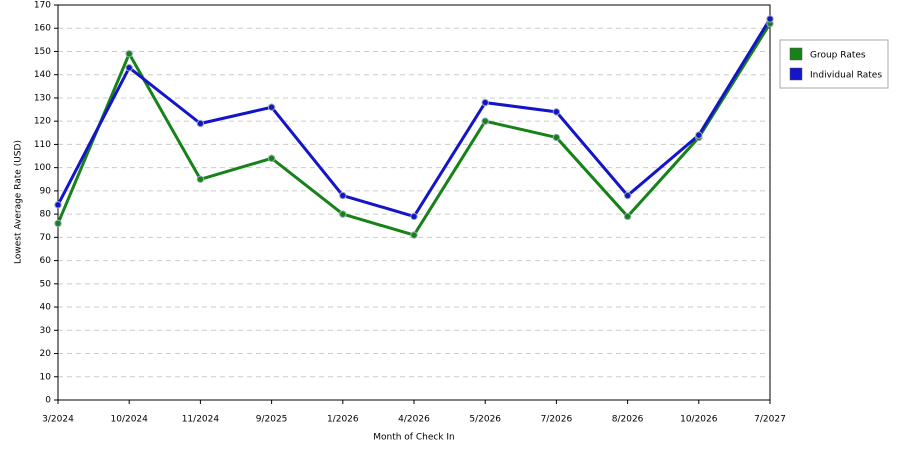 Image resolution: width=900 pixels, height=450 pixels. I want to click on legend-label: Group Rates, so click(838, 56).